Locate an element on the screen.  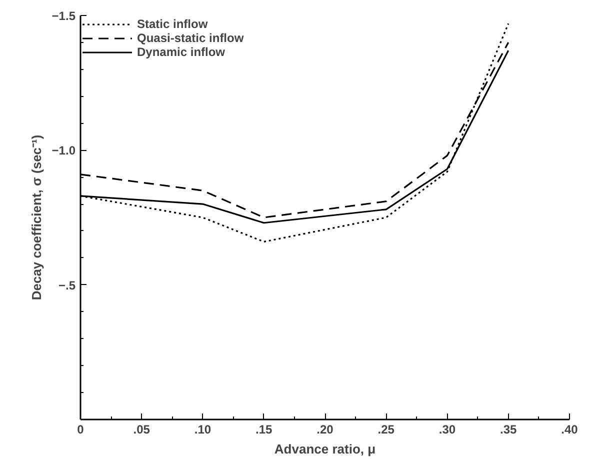
x-tick-label: .30 is located at coordinates (447, 429).